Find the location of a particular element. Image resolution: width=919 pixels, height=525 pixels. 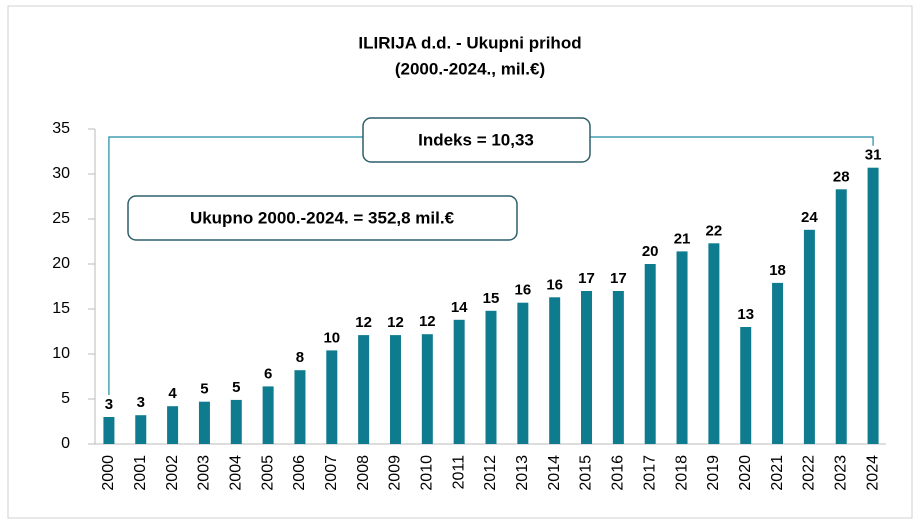

x-tick-label: 2024 is located at coordinates (872, 473).